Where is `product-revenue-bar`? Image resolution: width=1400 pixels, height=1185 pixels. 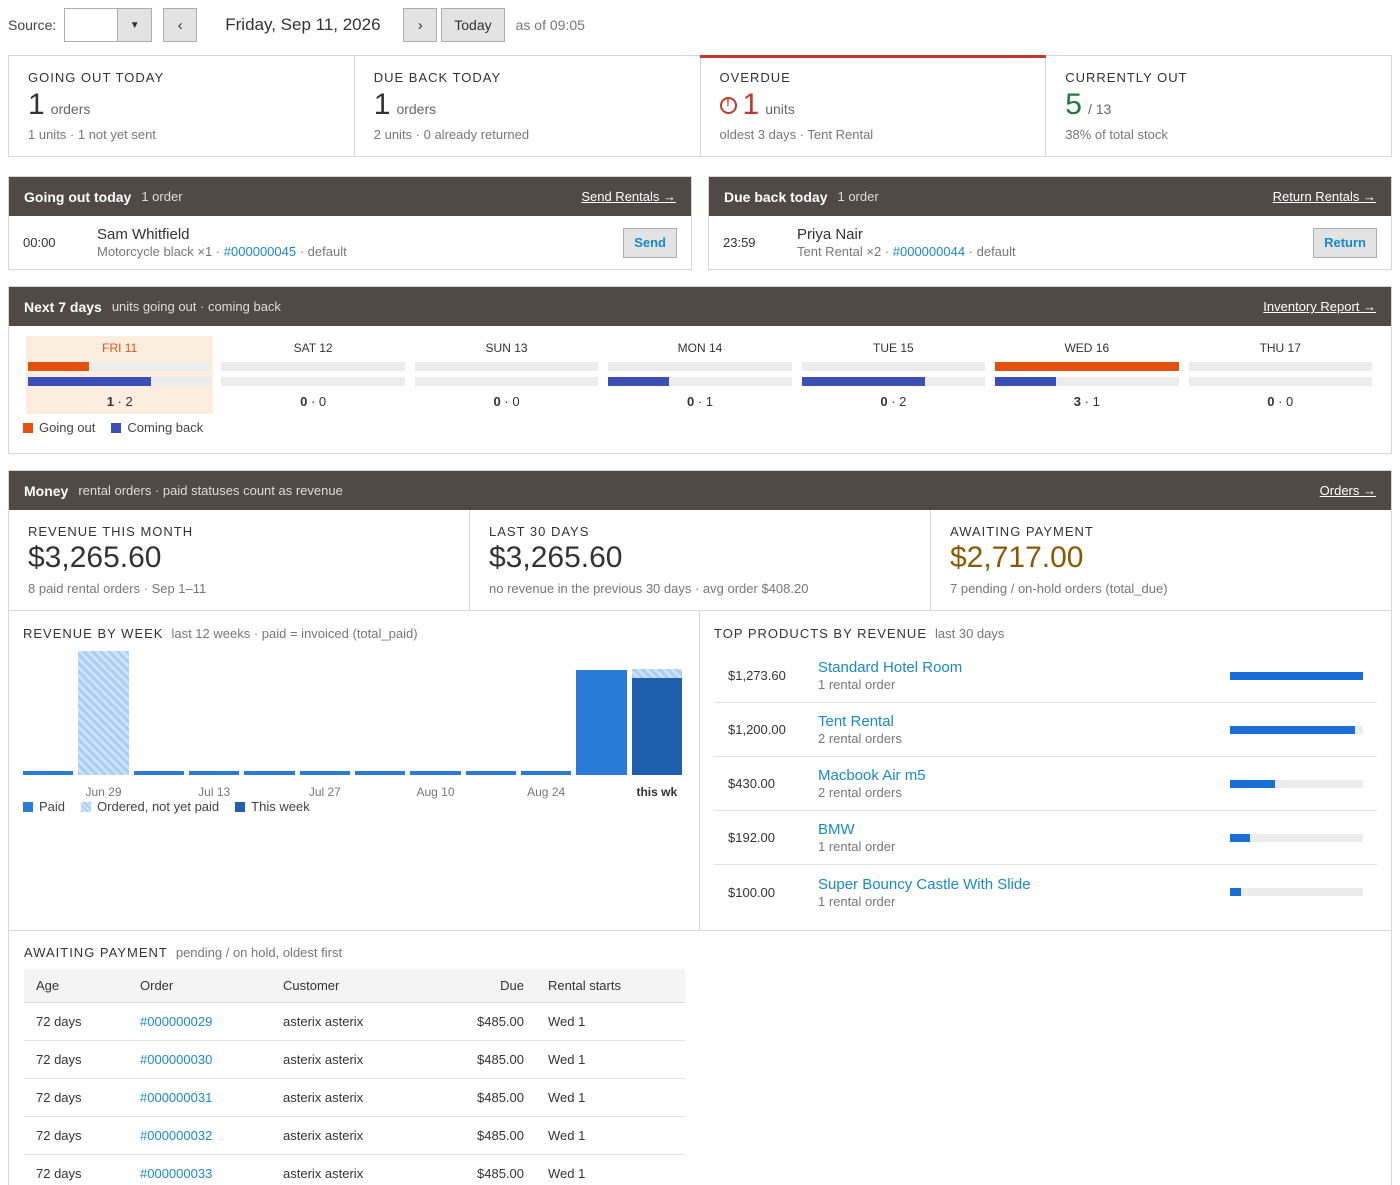 product-revenue-bar is located at coordinates (1296, 729).